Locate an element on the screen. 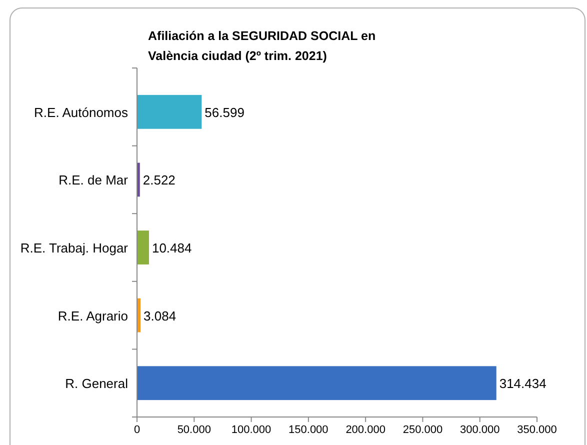 Image resolution: width=587 pixels, height=445 pixels. chart-title: Afiliación a la SEGURIDAD SOCIAL en València ciudad (2º trim. 2021) is located at coordinates (262, 46).